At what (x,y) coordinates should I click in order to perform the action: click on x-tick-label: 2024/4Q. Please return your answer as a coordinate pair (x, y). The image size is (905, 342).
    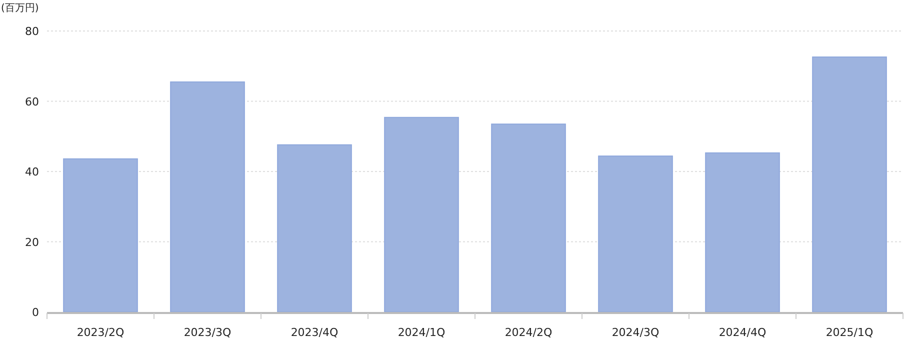
    Looking at the image, I should click on (742, 332).